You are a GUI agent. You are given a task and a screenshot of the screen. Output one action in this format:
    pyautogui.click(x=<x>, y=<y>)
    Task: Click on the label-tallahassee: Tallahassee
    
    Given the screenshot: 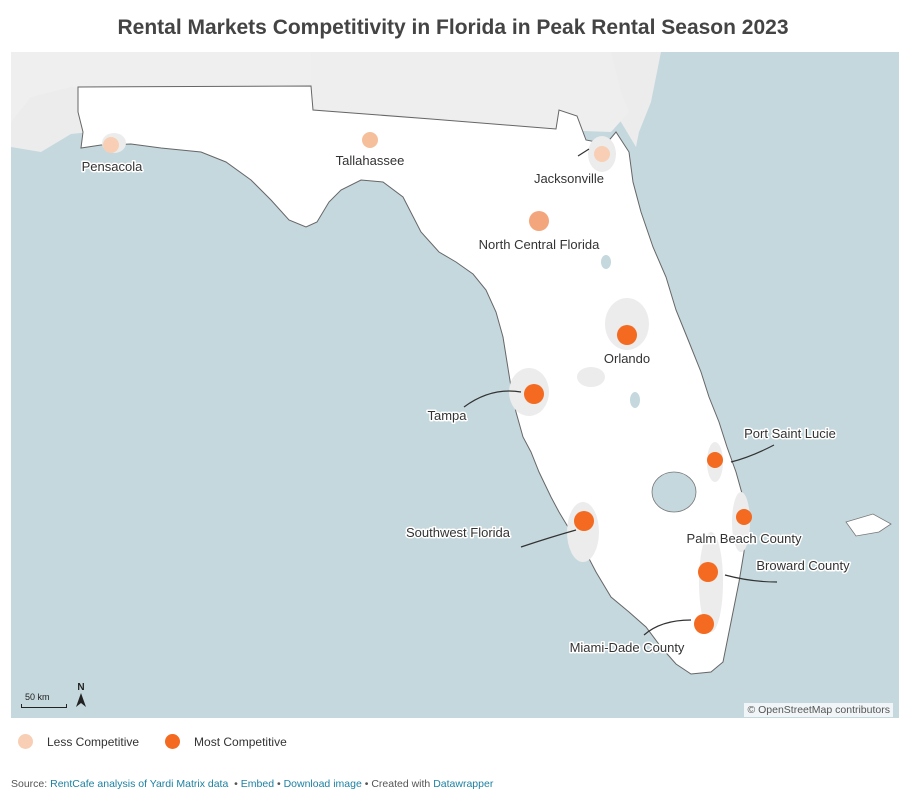 What is the action you would take?
    pyautogui.click(x=370, y=160)
    